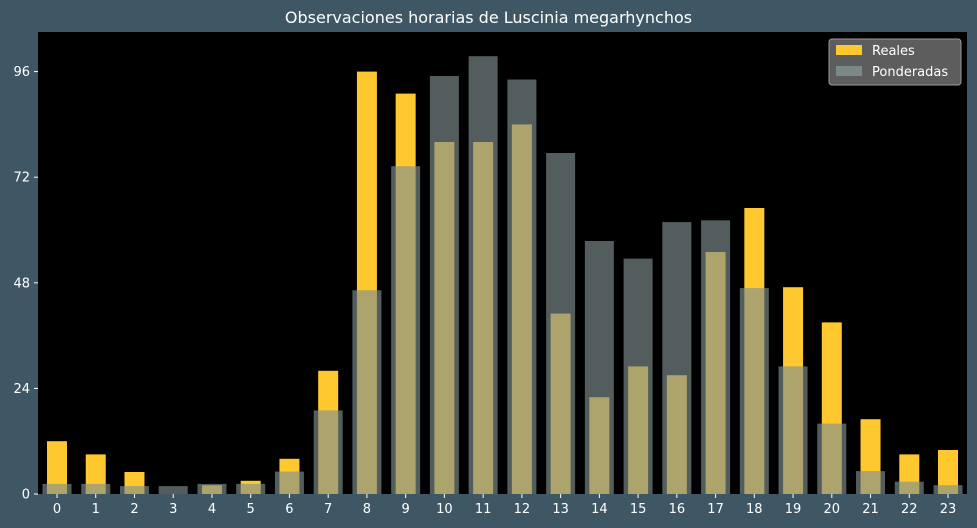 The image size is (977, 528). Describe the element at coordinates (560, 509) in the screenshot. I see `x-tick-label: 13` at that location.